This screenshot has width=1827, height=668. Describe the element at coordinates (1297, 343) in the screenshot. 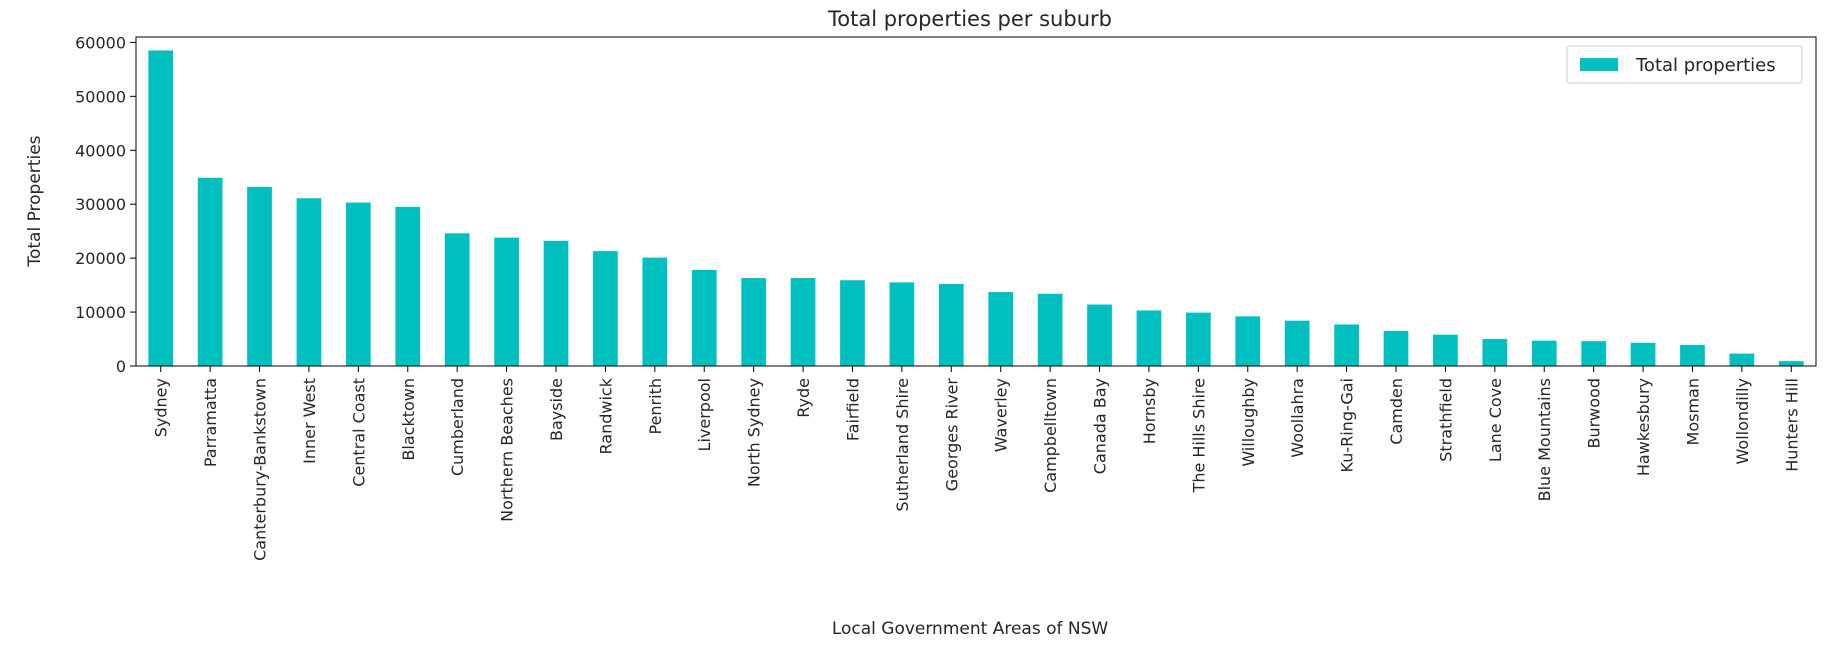

I see `bar-woollahra` at that location.